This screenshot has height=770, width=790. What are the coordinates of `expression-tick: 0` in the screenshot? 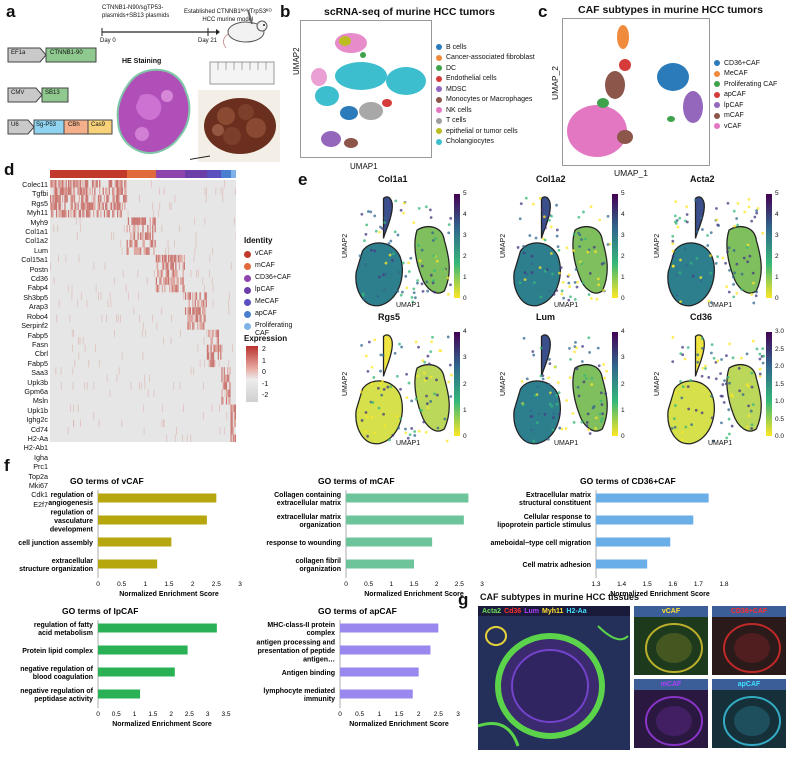 It's located at (265, 373).